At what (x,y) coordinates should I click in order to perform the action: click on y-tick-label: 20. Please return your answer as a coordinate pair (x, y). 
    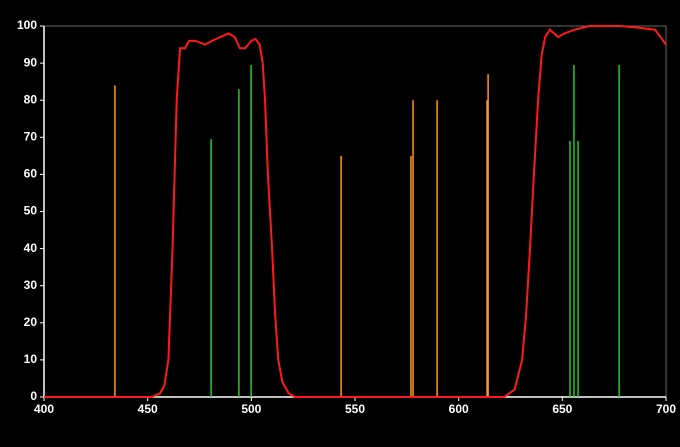
    Looking at the image, I should click on (31, 322).